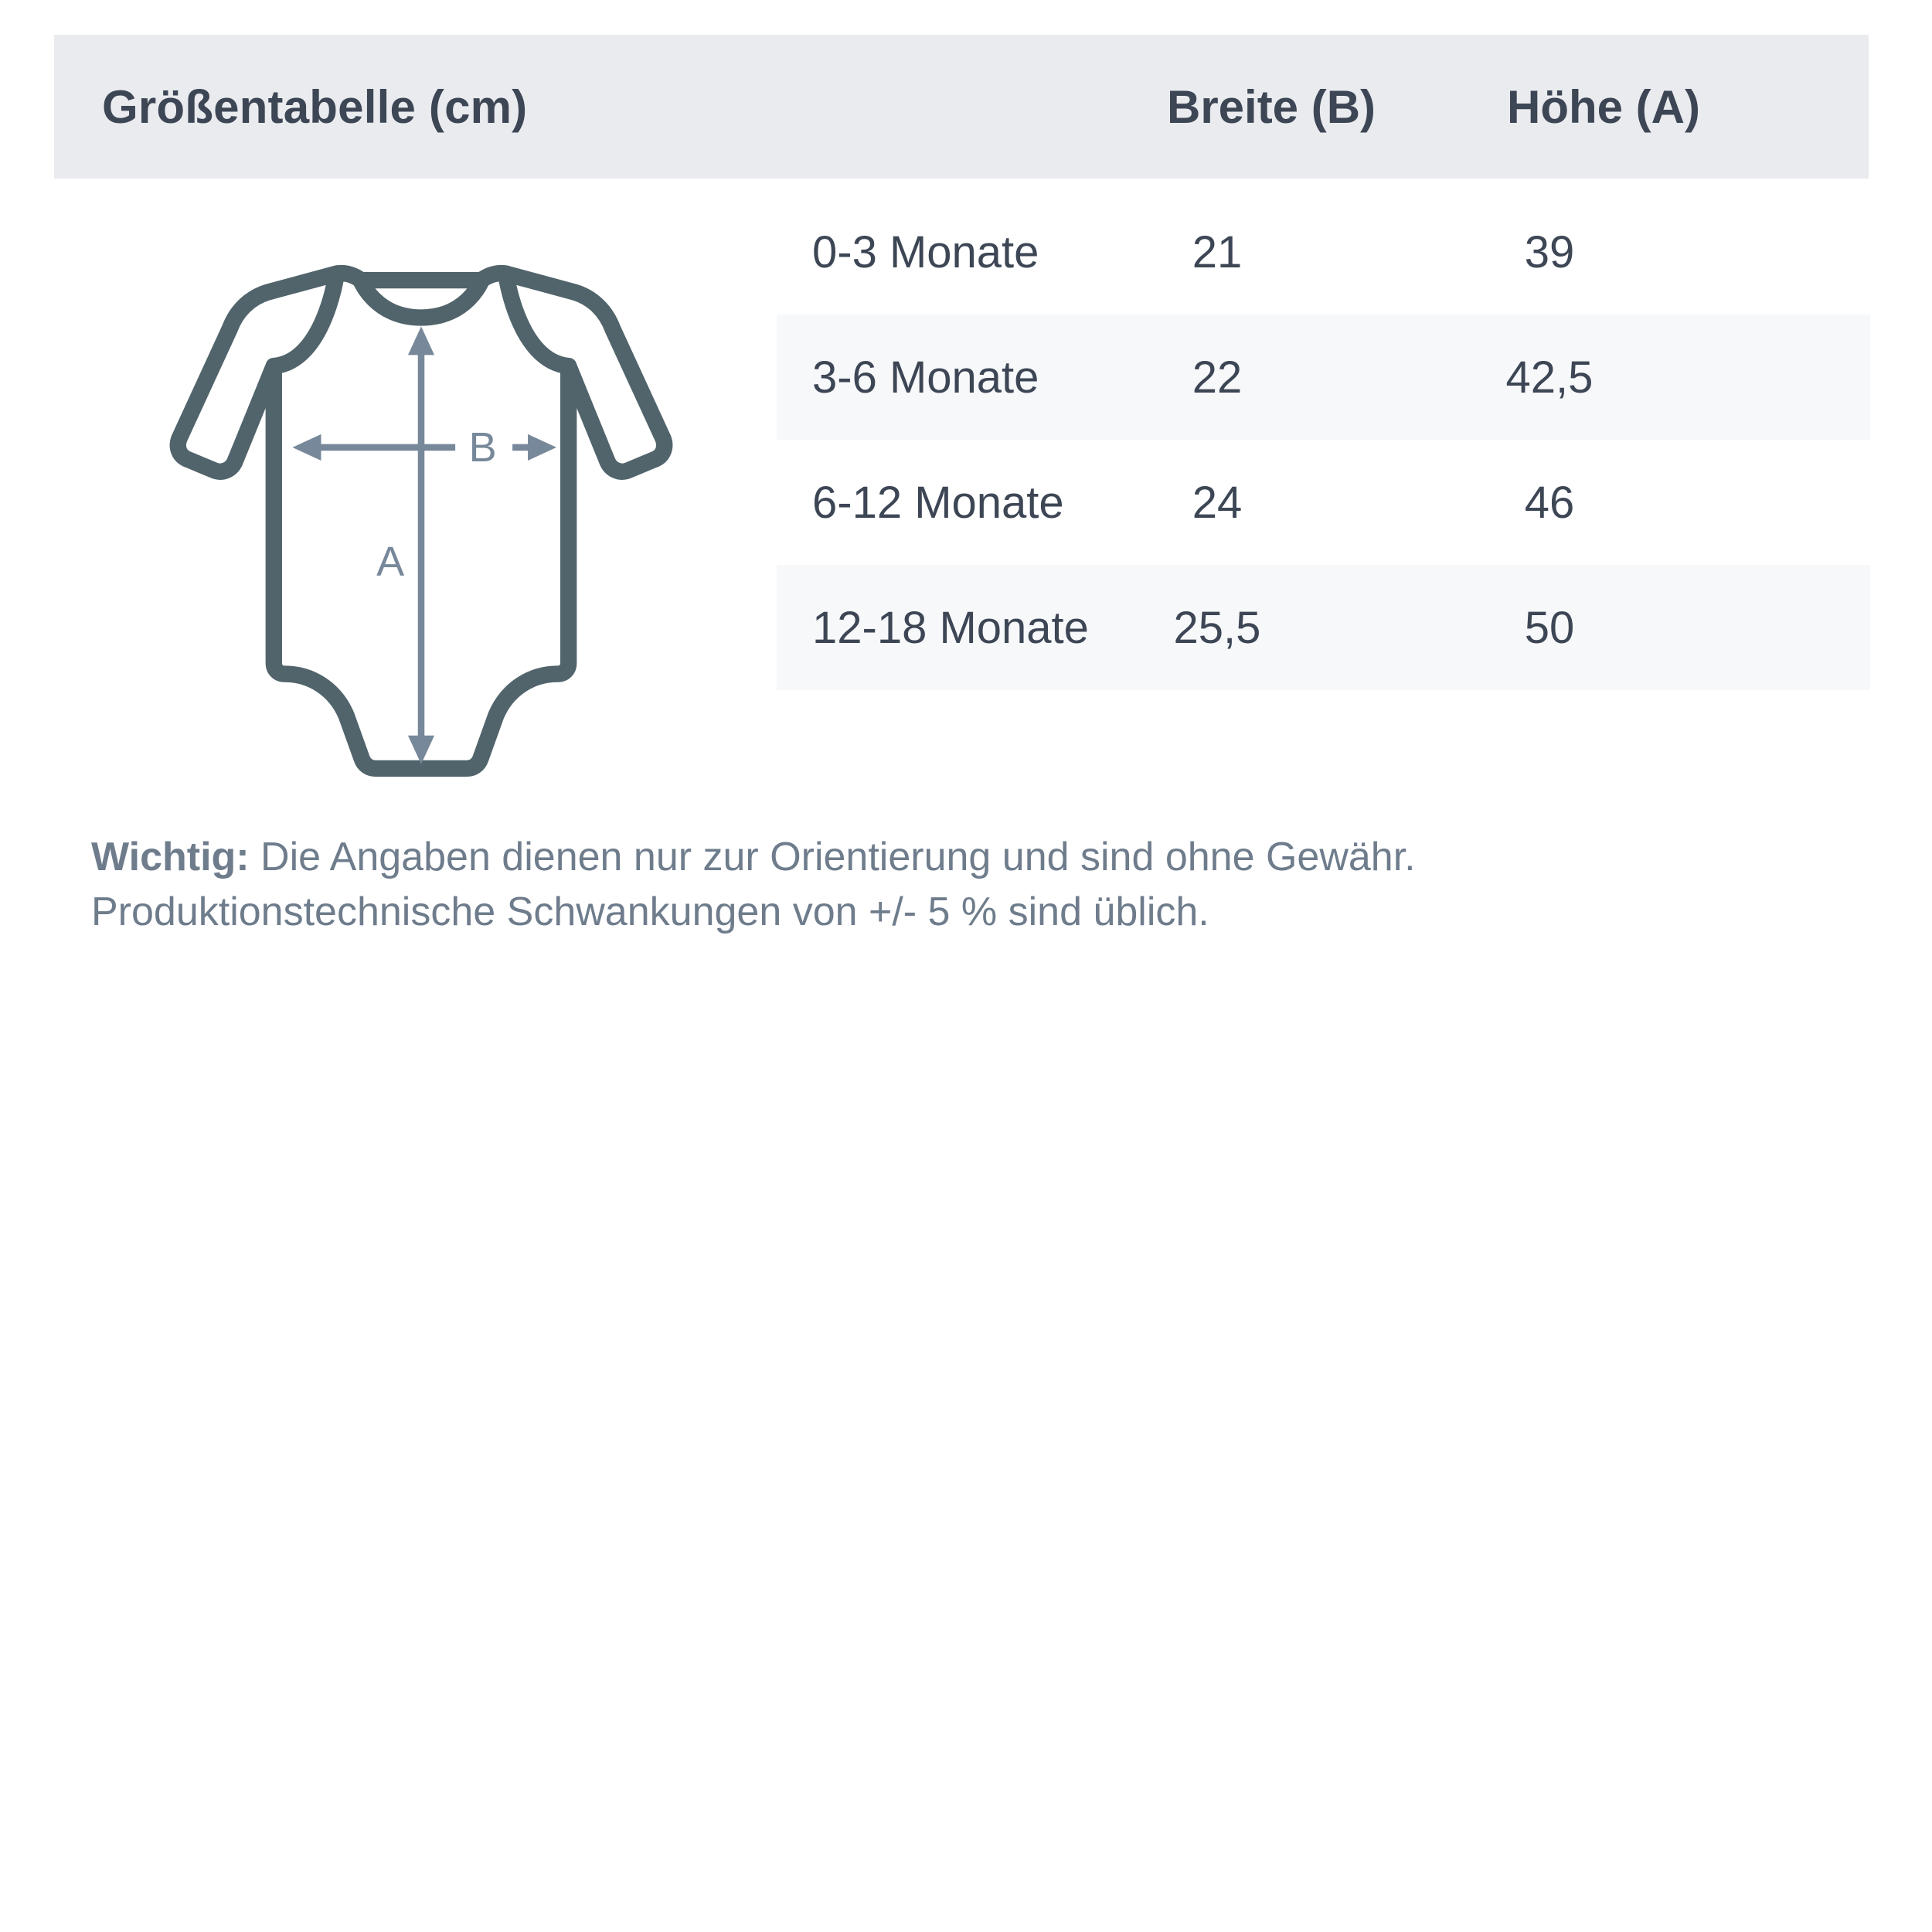  What do you see at coordinates (1324, 252) in the screenshot?
I see `table-row: 0-3 Monate 21 39` at bounding box center [1324, 252].